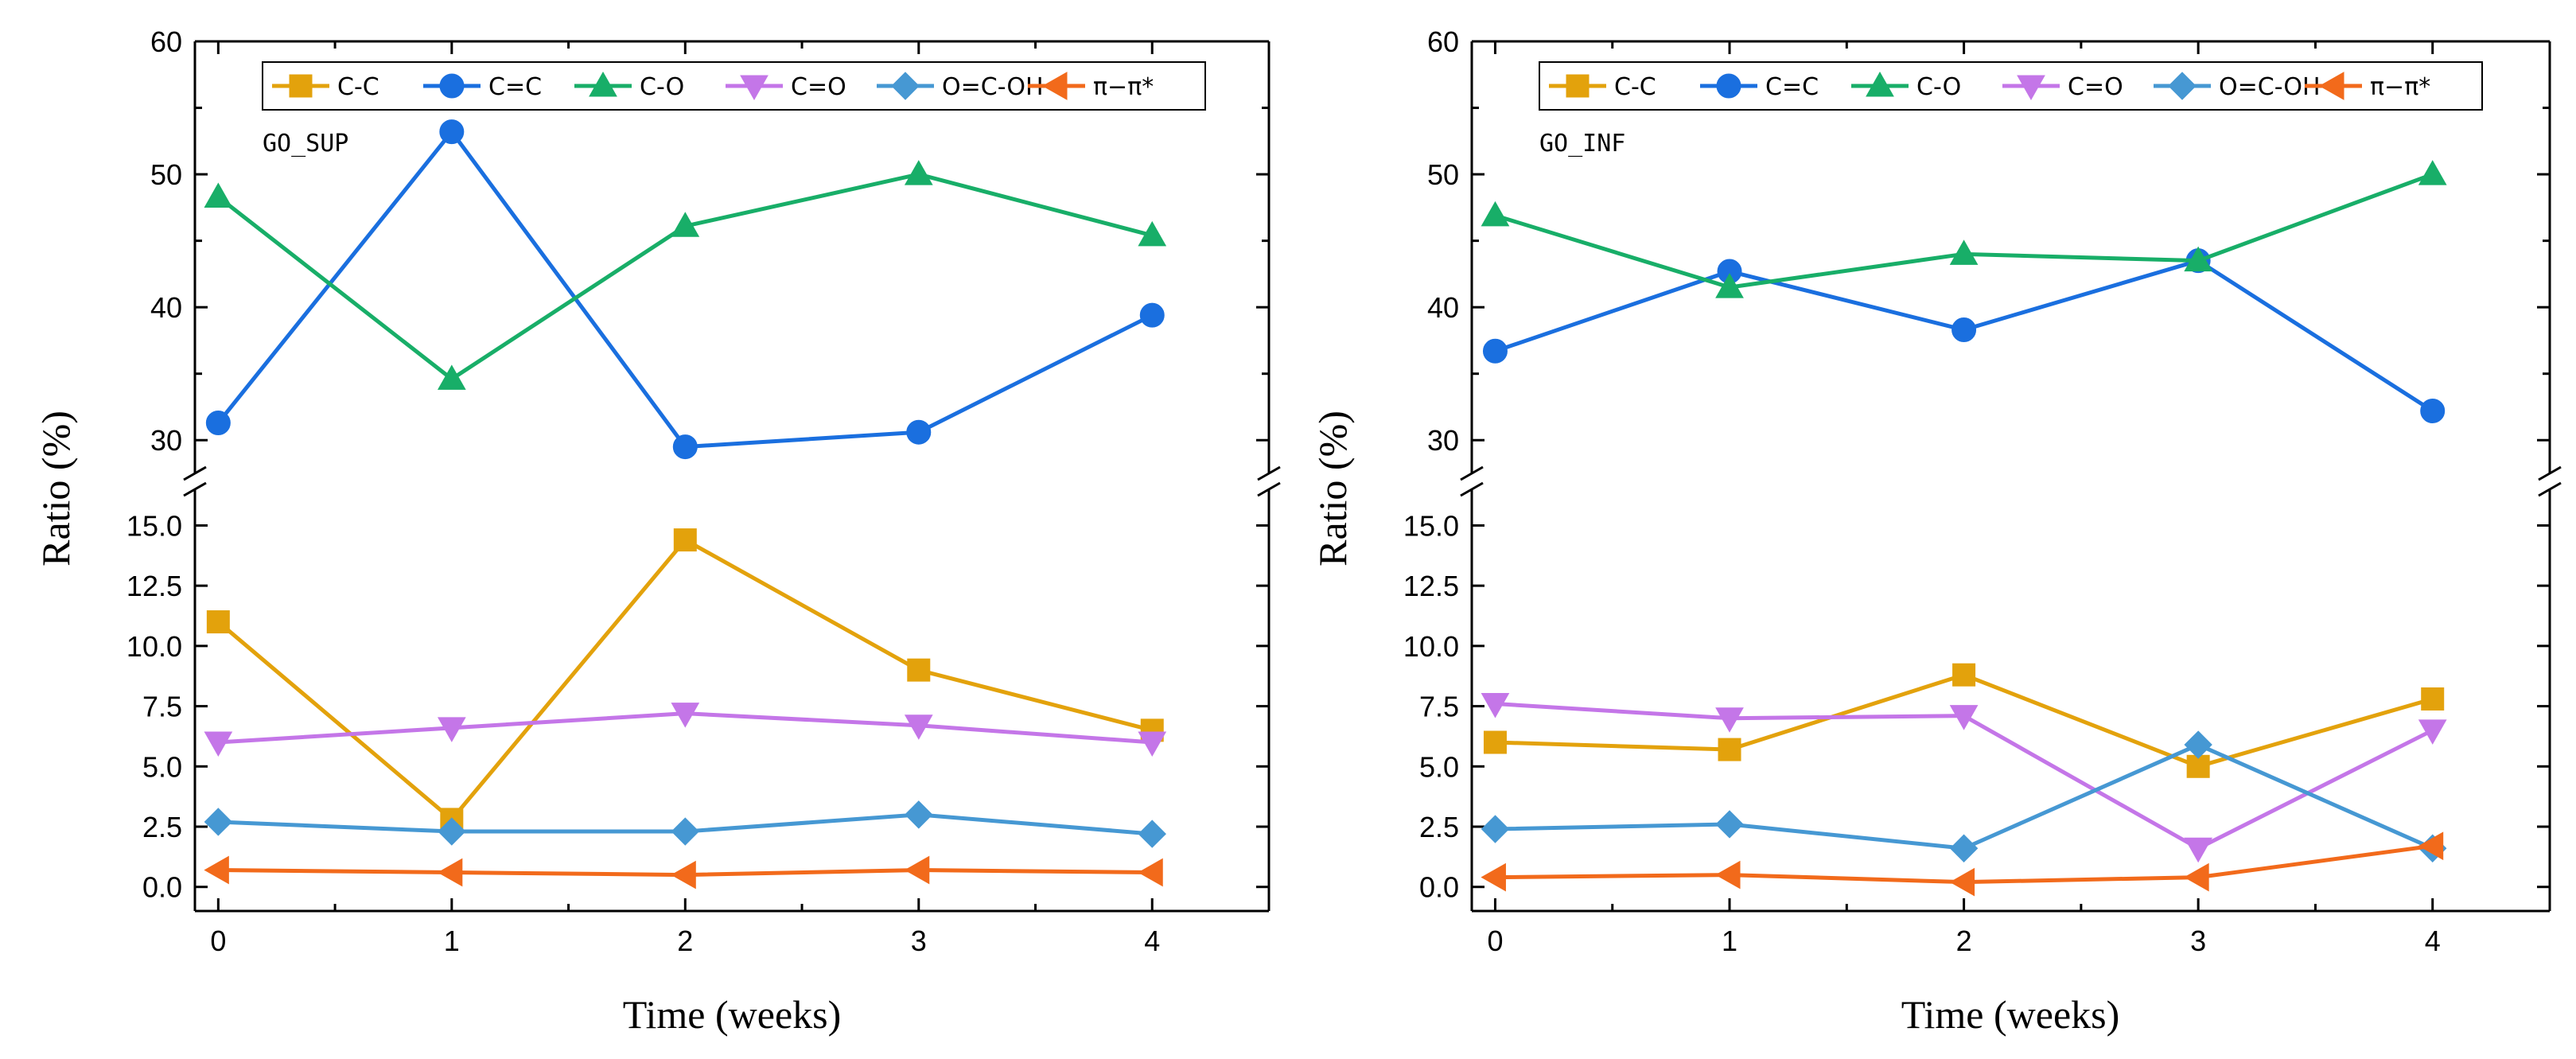  I want to click on x-tick-label: 3, so click(2198, 941).